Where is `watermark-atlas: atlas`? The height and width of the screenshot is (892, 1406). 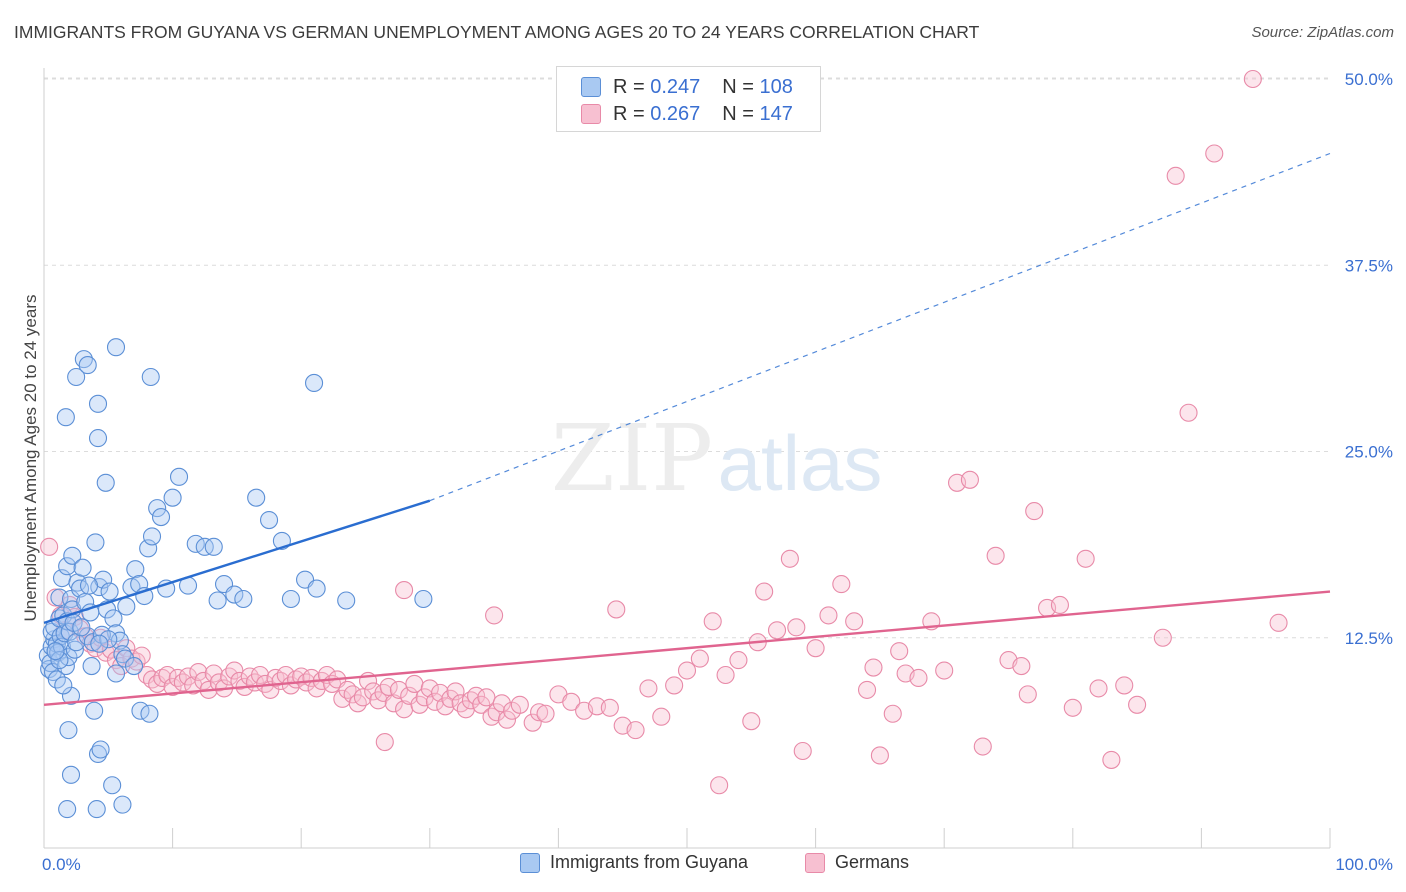 watermark-atlas: atlas is located at coordinates (800, 463).